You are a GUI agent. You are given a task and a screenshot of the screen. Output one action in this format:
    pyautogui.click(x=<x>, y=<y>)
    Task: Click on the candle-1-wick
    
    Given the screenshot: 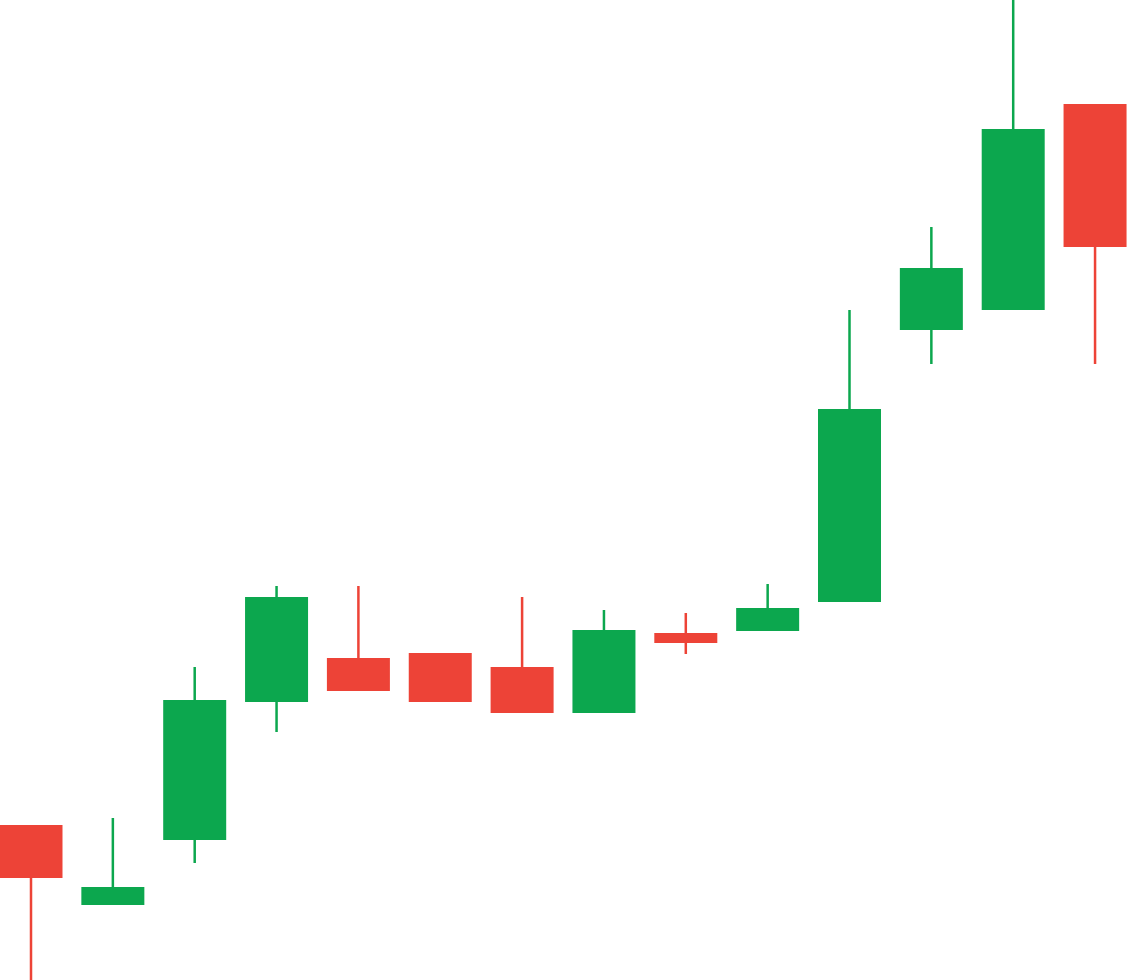 What is the action you would take?
    pyautogui.click(x=31, y=902)
    